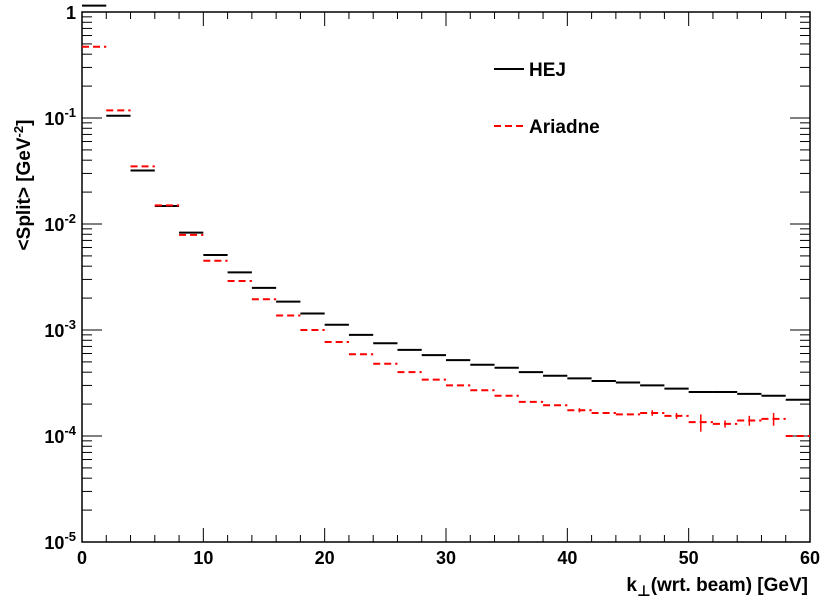 This screenshot has width=826, height=599. I want to click on x-tick-label: 30, so click(446, 558).